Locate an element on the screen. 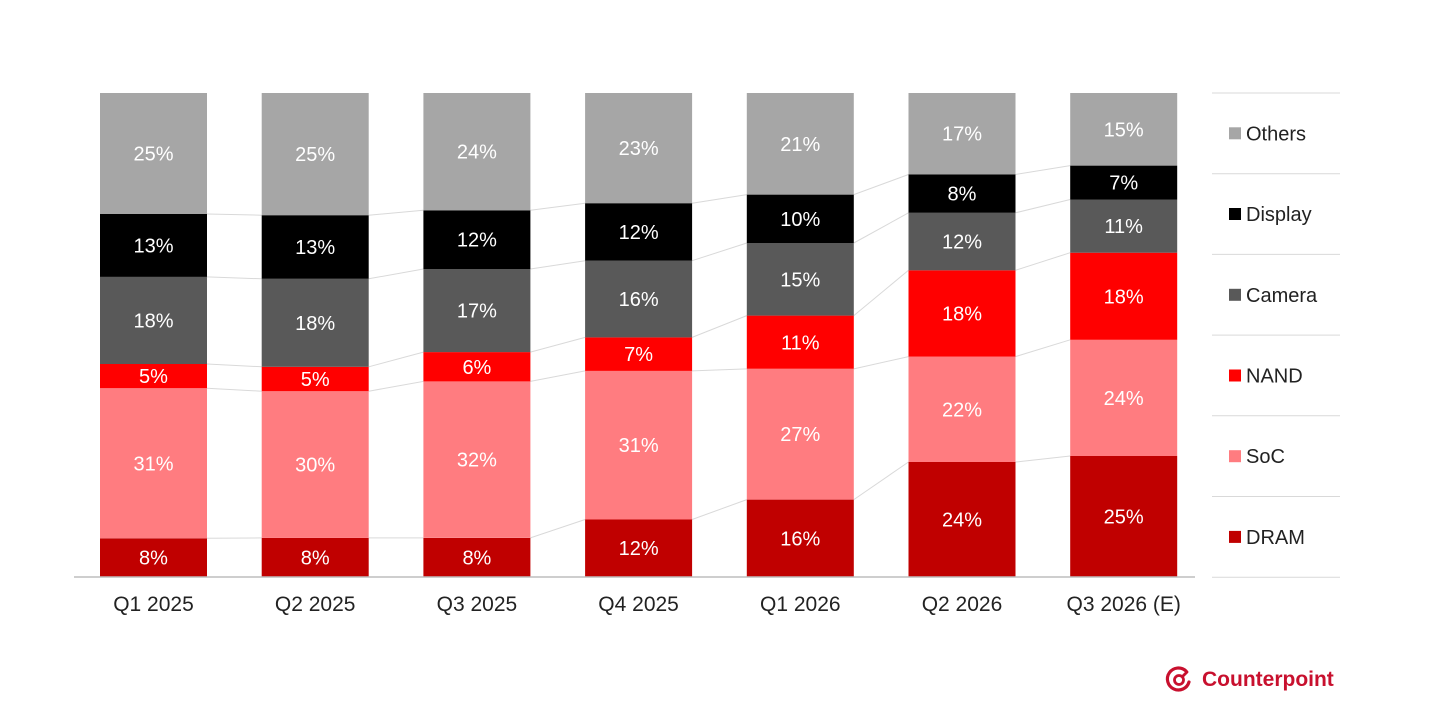 This screenshot has width=1439, height=724. bar-segment-soc-q2-2026 is located at coordinates (962, 409).